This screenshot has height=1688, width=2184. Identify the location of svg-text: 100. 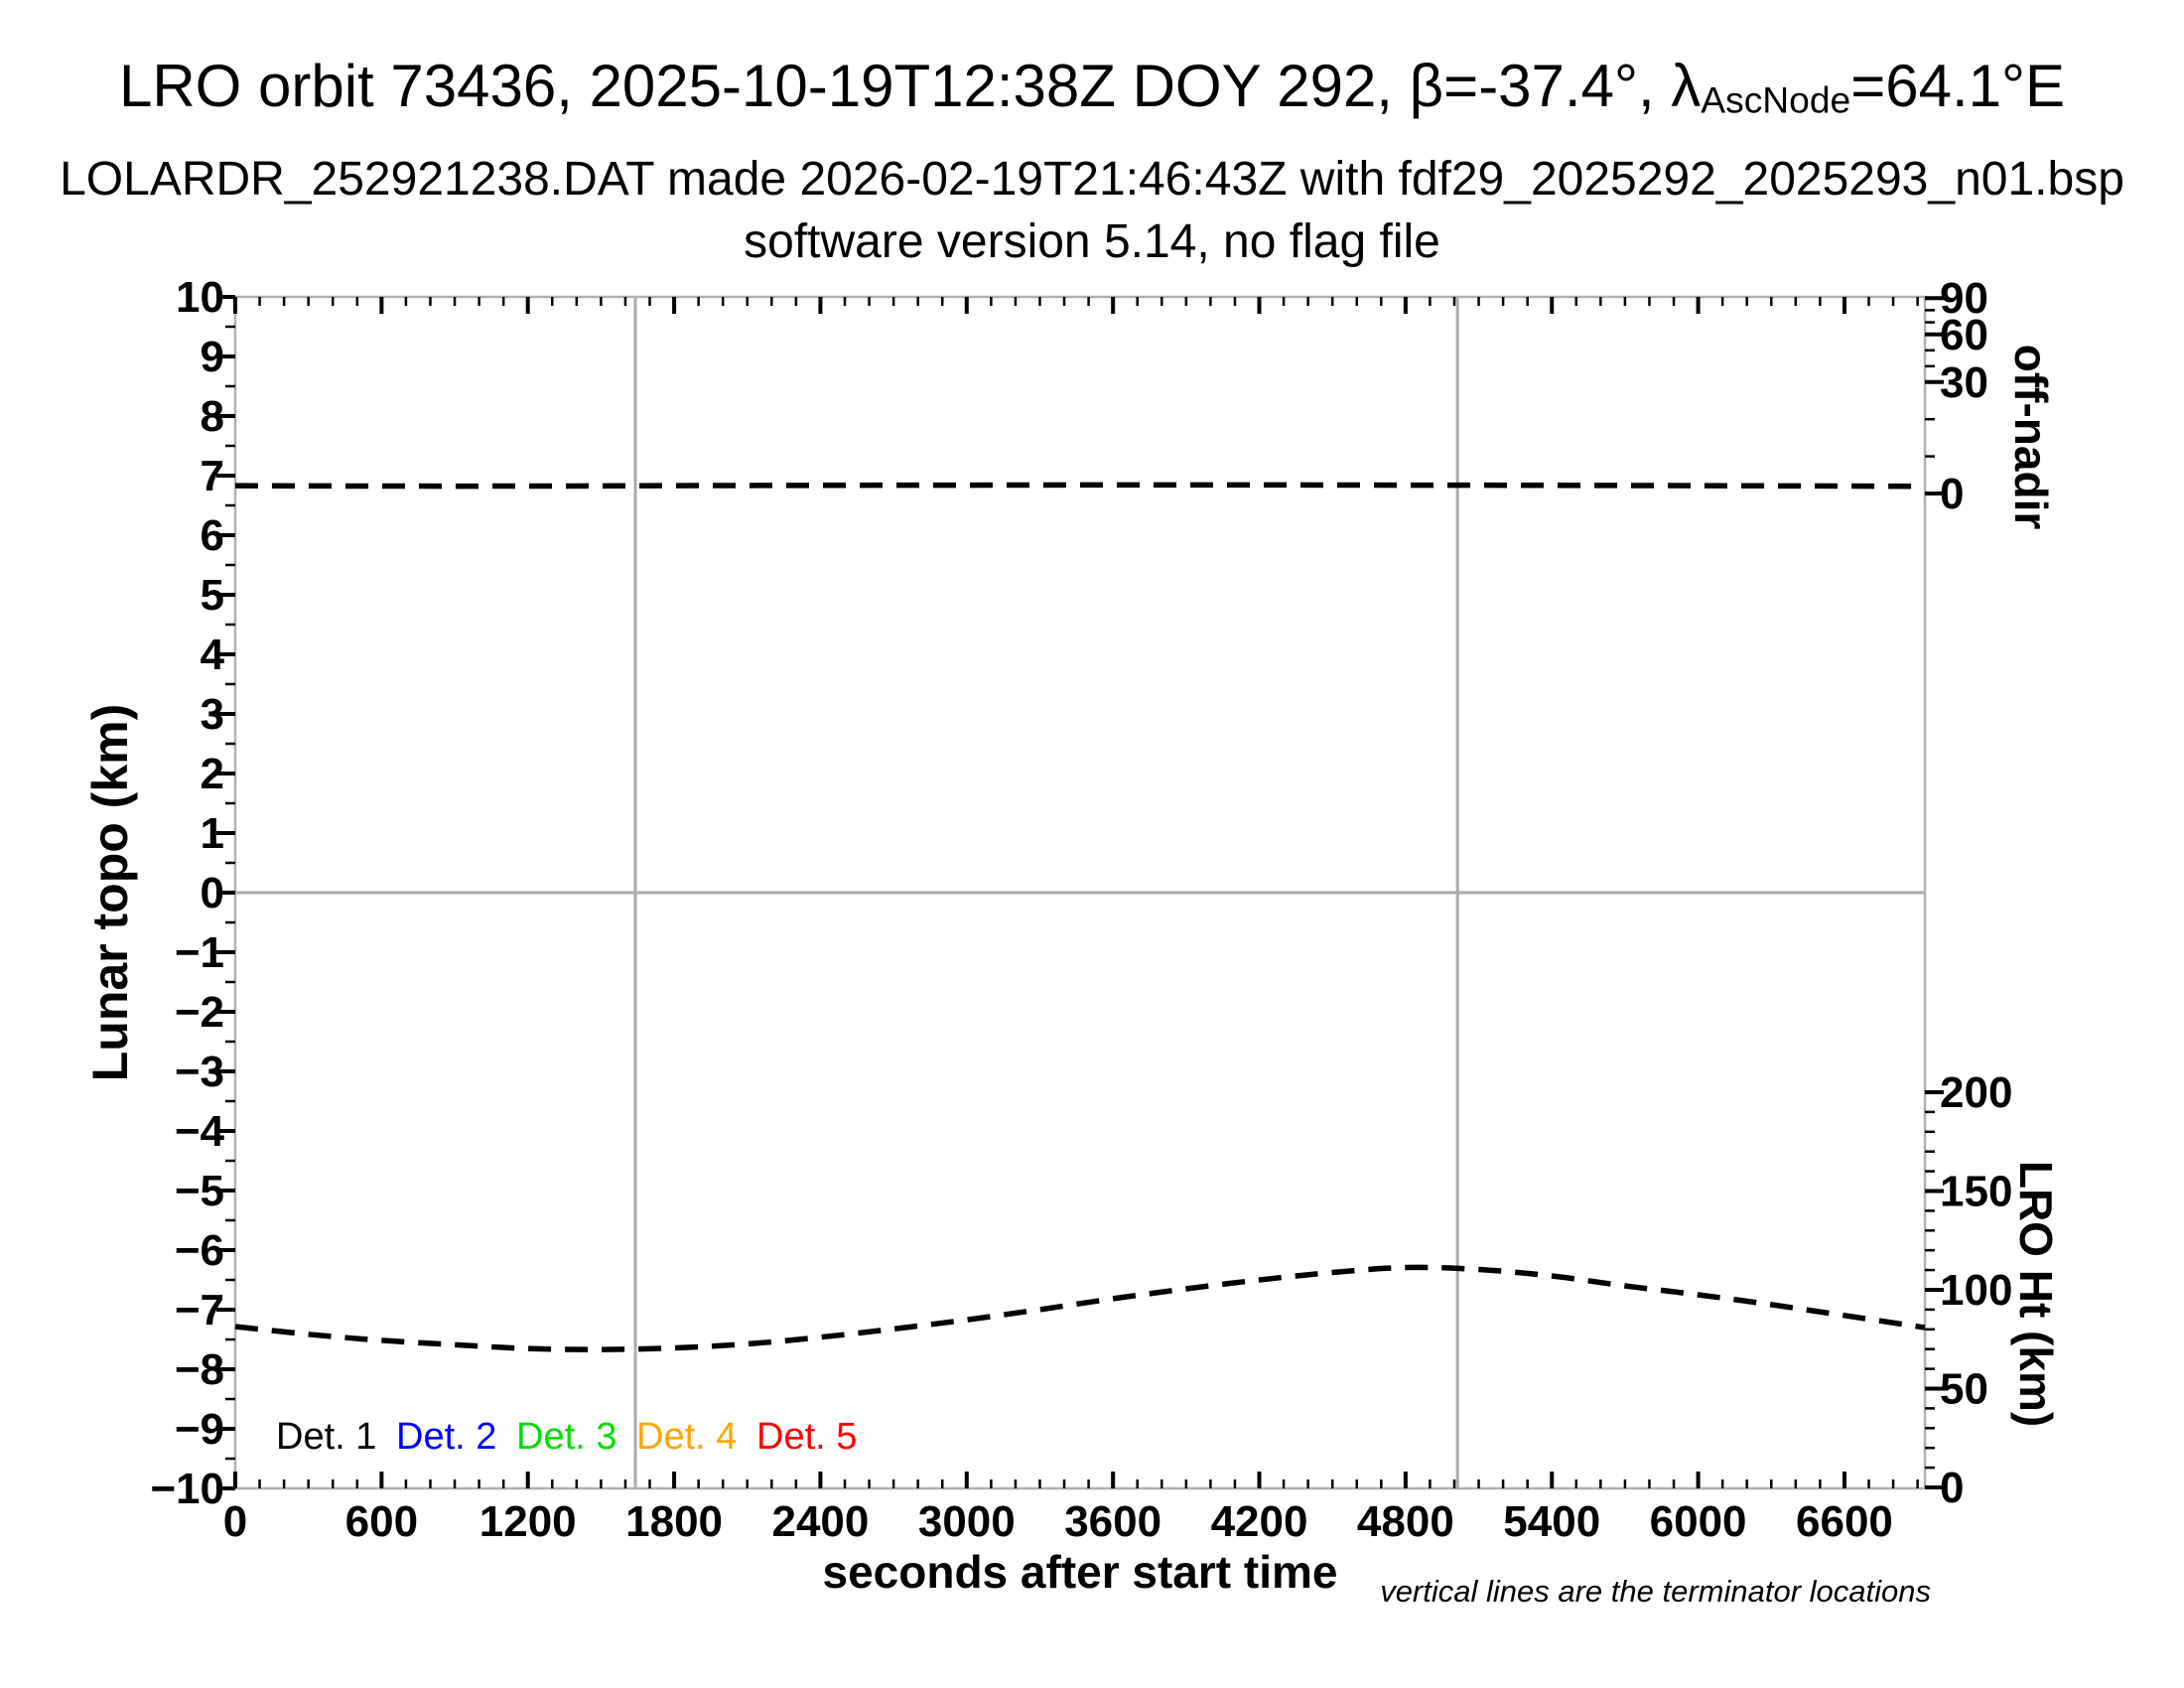
(1976, 1290).